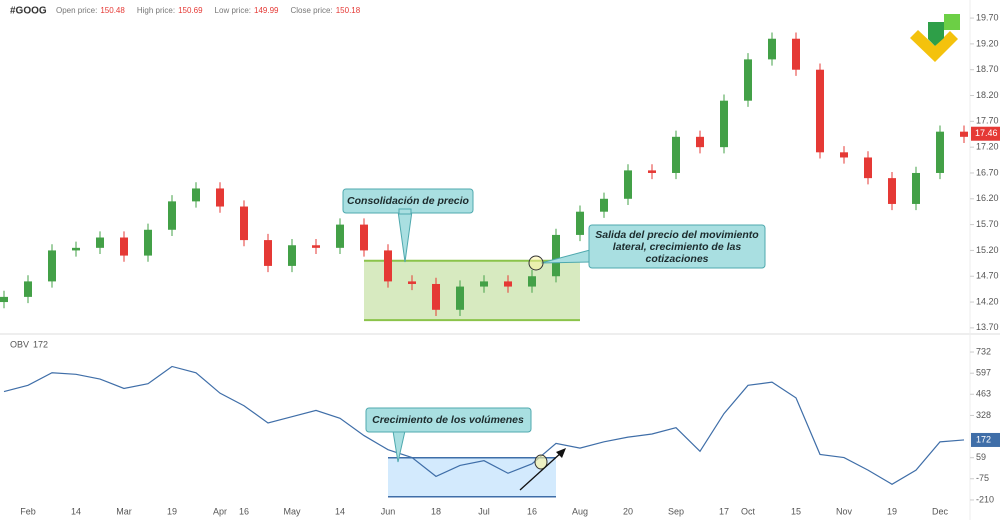 This screenshot has width=1000, height=520. What do you see at coordinates (448, 435) in the screenshot?
I see `callout: Crecimiento de los volúmenes` at bounding box center [448, 435].